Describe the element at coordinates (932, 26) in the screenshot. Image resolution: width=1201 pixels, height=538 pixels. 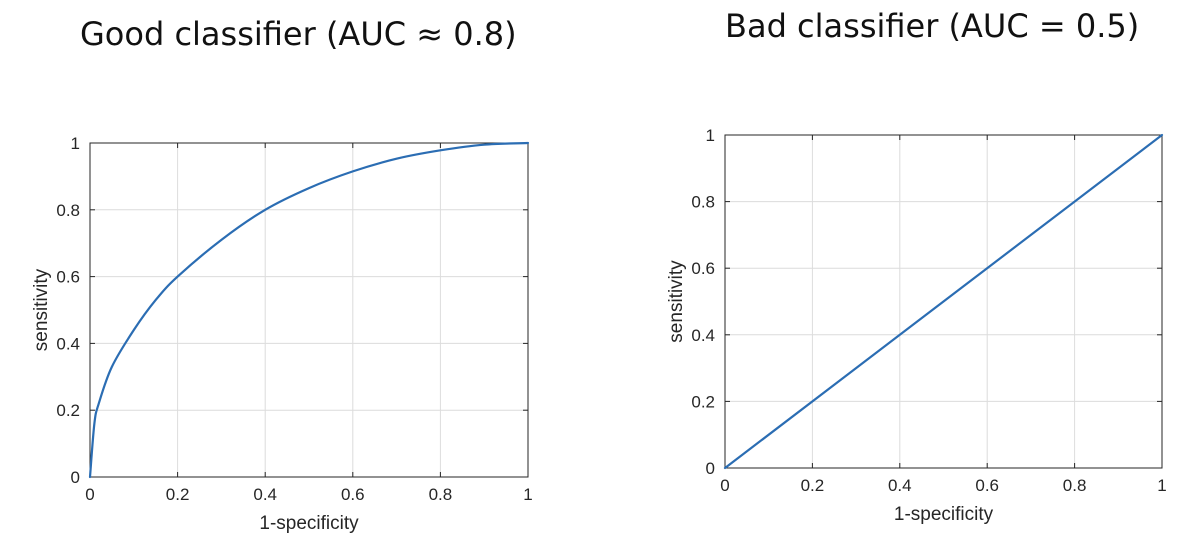
I see `chart-title-bad: Bad classifier (AUC = 0.5)` at that location.